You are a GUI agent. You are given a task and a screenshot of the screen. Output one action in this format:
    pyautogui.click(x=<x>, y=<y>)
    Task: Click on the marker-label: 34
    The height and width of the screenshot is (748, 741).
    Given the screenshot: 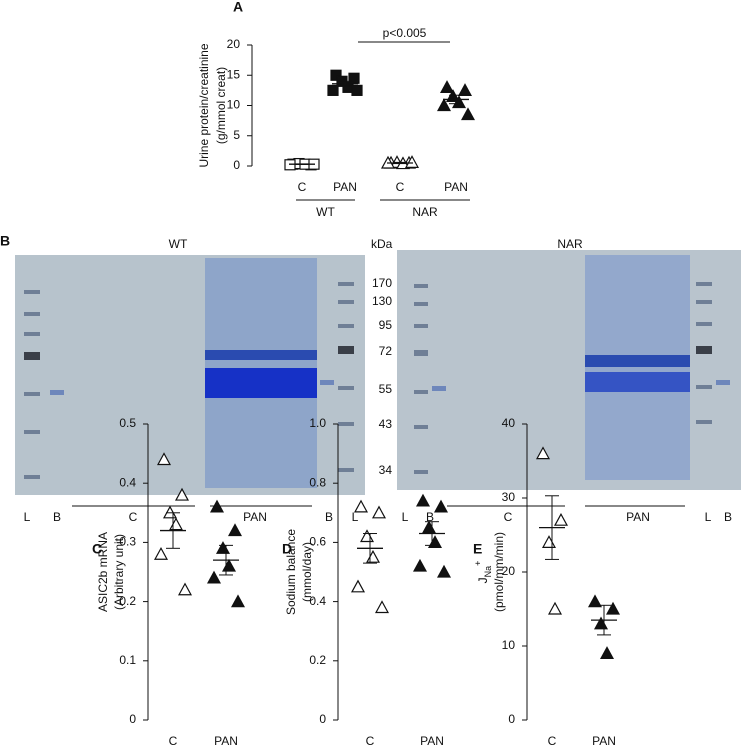 What is the action you would take?
    pyautogui.click(x=386, y=470)
    